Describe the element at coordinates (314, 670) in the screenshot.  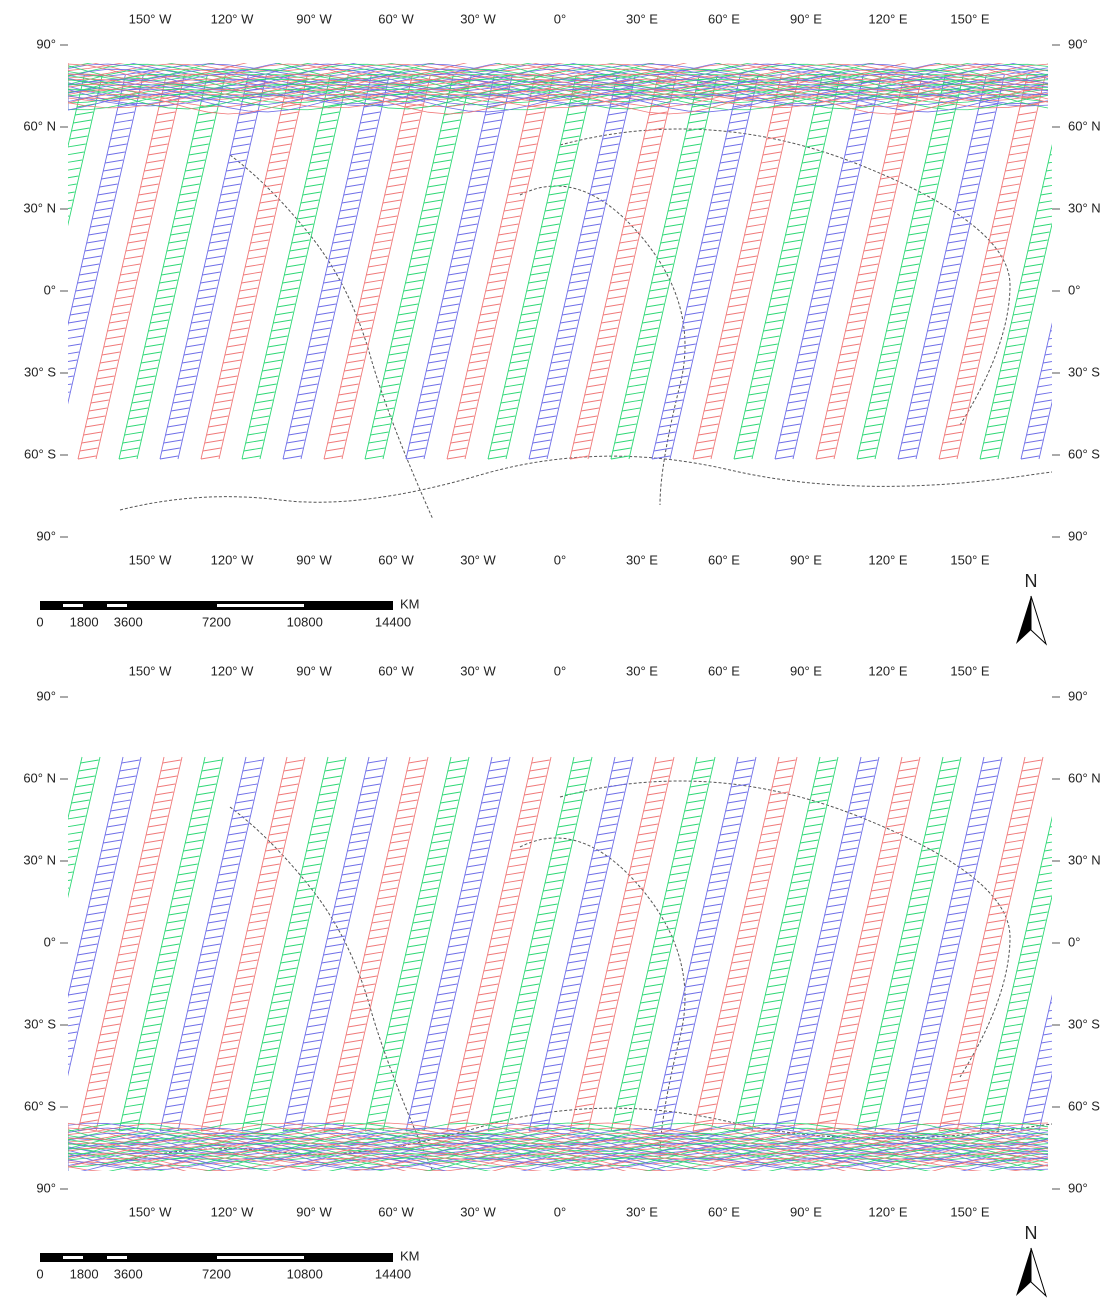
I see `lon-label-top: 90° W` at that location.